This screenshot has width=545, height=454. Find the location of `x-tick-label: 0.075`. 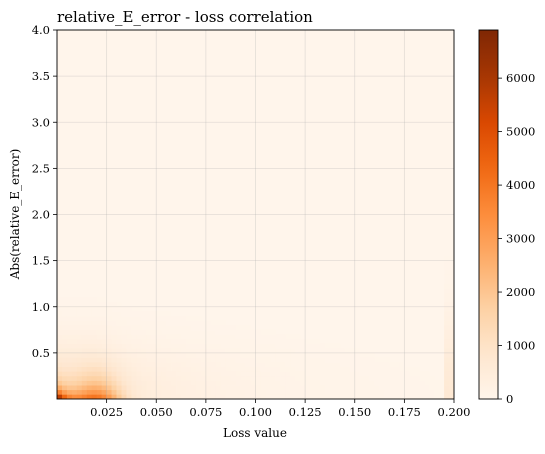

x-tick-label: 0.075 is located at coordinates (205, 412).